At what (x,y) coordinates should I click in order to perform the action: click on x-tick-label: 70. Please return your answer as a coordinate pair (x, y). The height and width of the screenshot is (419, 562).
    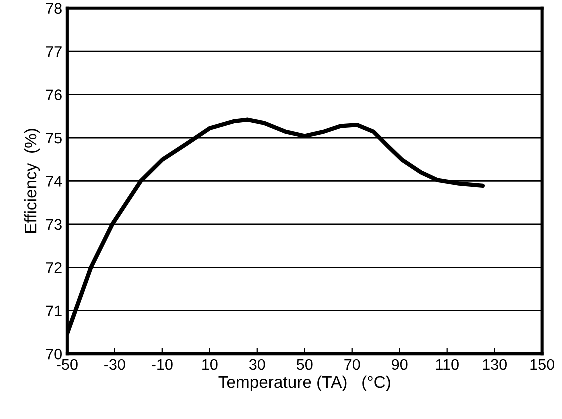
    Looking at the image, I should click on (352, 364).